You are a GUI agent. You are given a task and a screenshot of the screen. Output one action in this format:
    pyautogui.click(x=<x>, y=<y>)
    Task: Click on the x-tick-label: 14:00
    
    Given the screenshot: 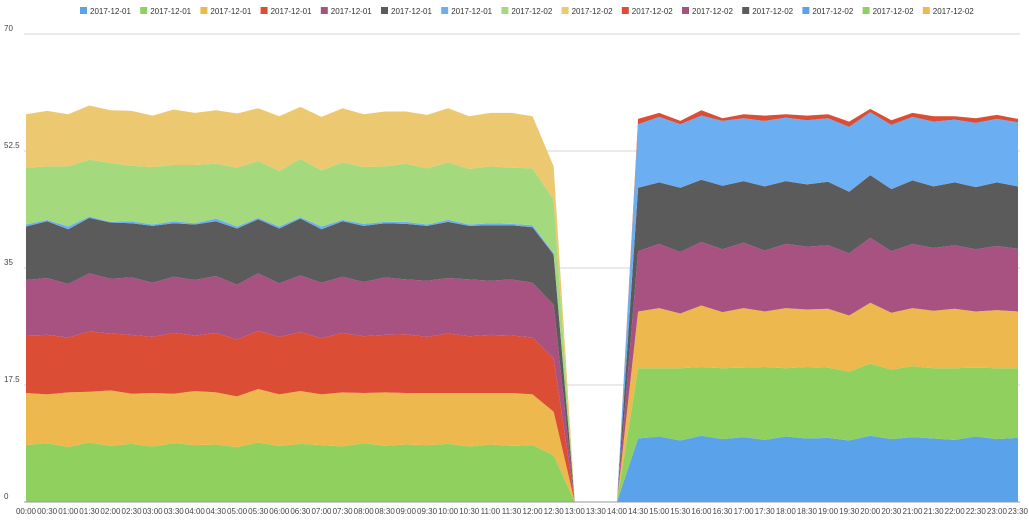 What is the action you would take?
    pyautogui.click(x=617, y=511)
    